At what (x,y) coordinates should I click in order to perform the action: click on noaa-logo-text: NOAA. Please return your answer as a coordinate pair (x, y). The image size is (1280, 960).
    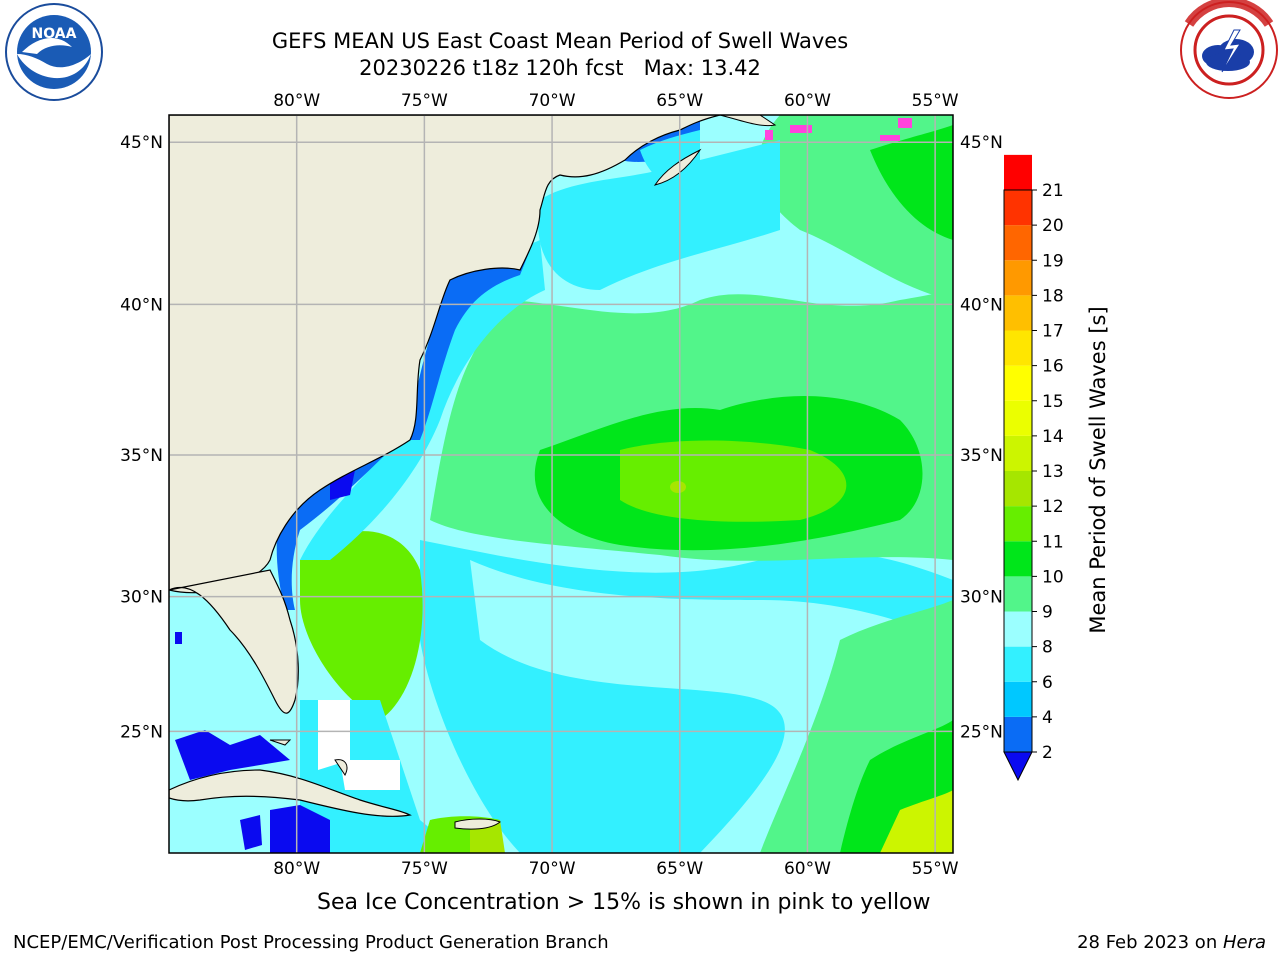
    Looking at the image, I should click on (54, 34).